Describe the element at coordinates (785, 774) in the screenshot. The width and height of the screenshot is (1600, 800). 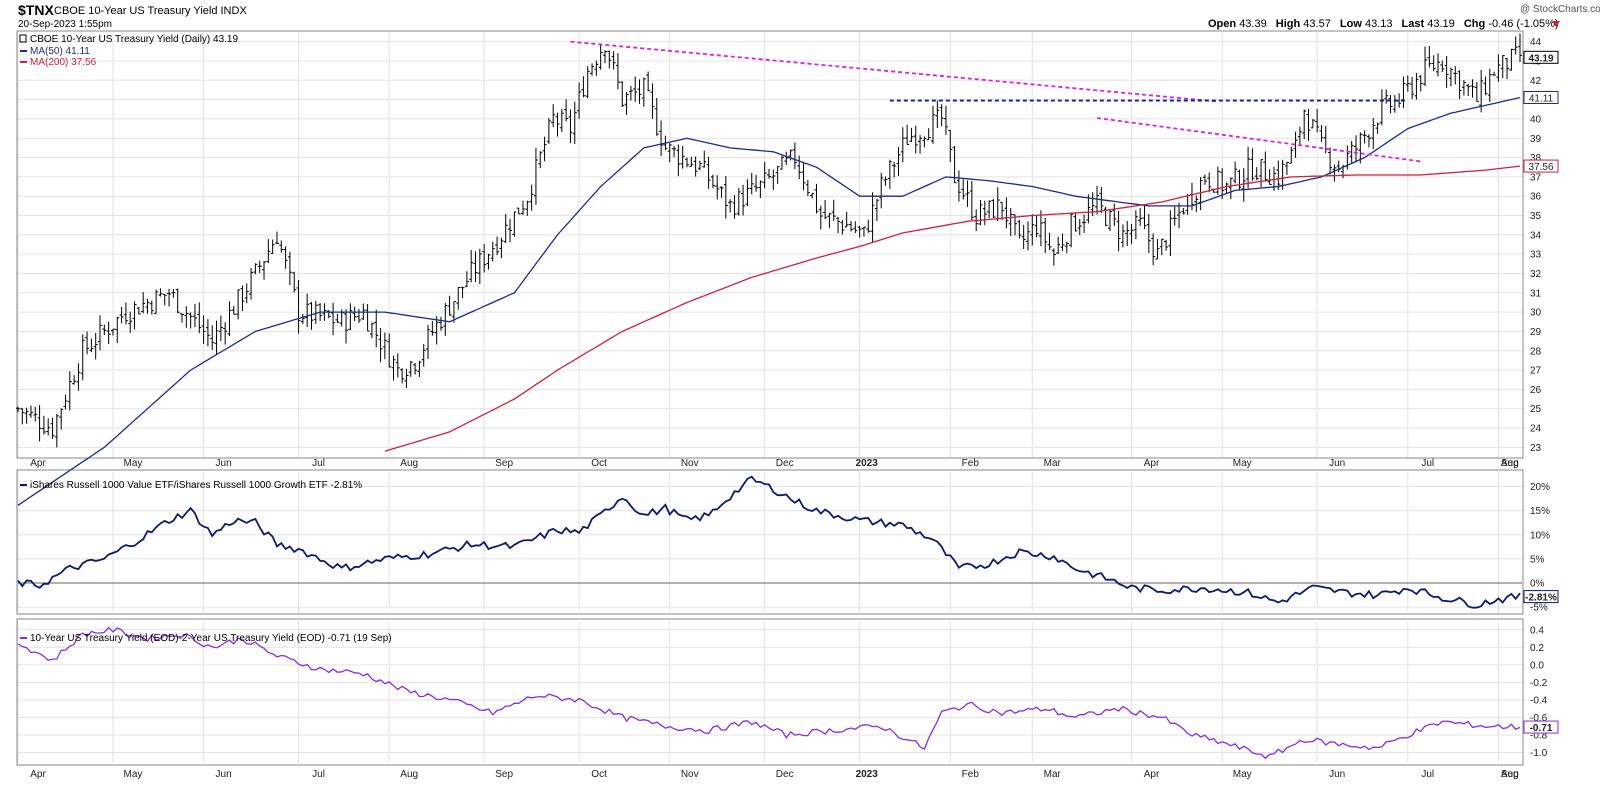
I see `x-tick-label-bottom: Dec` at that location.